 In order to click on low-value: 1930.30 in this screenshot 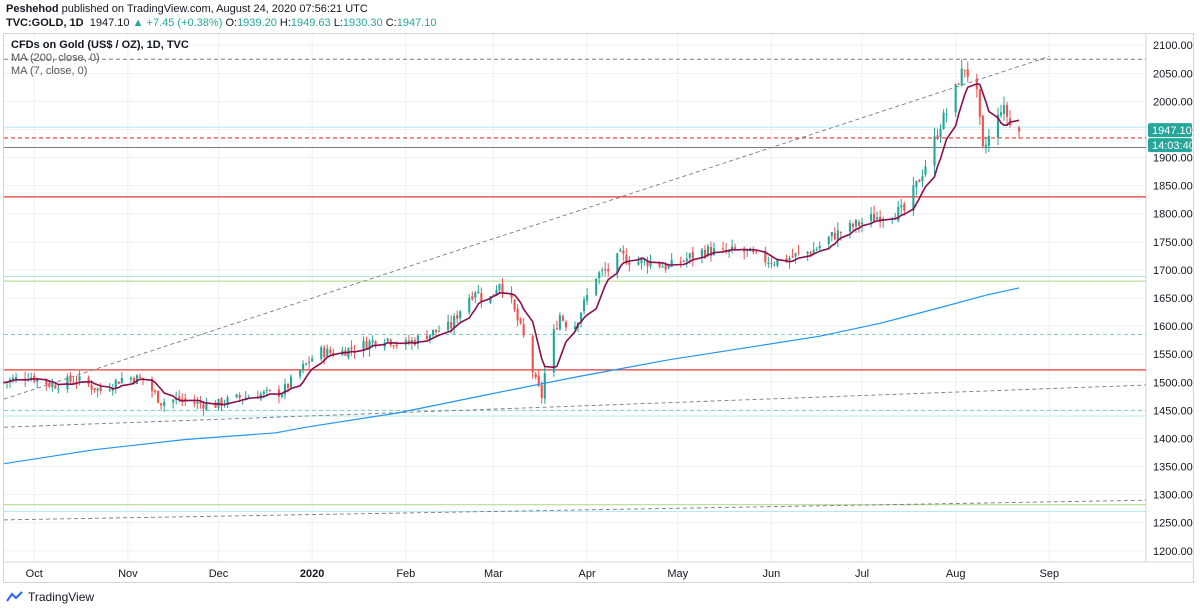, I will do `click(362, 23)`.